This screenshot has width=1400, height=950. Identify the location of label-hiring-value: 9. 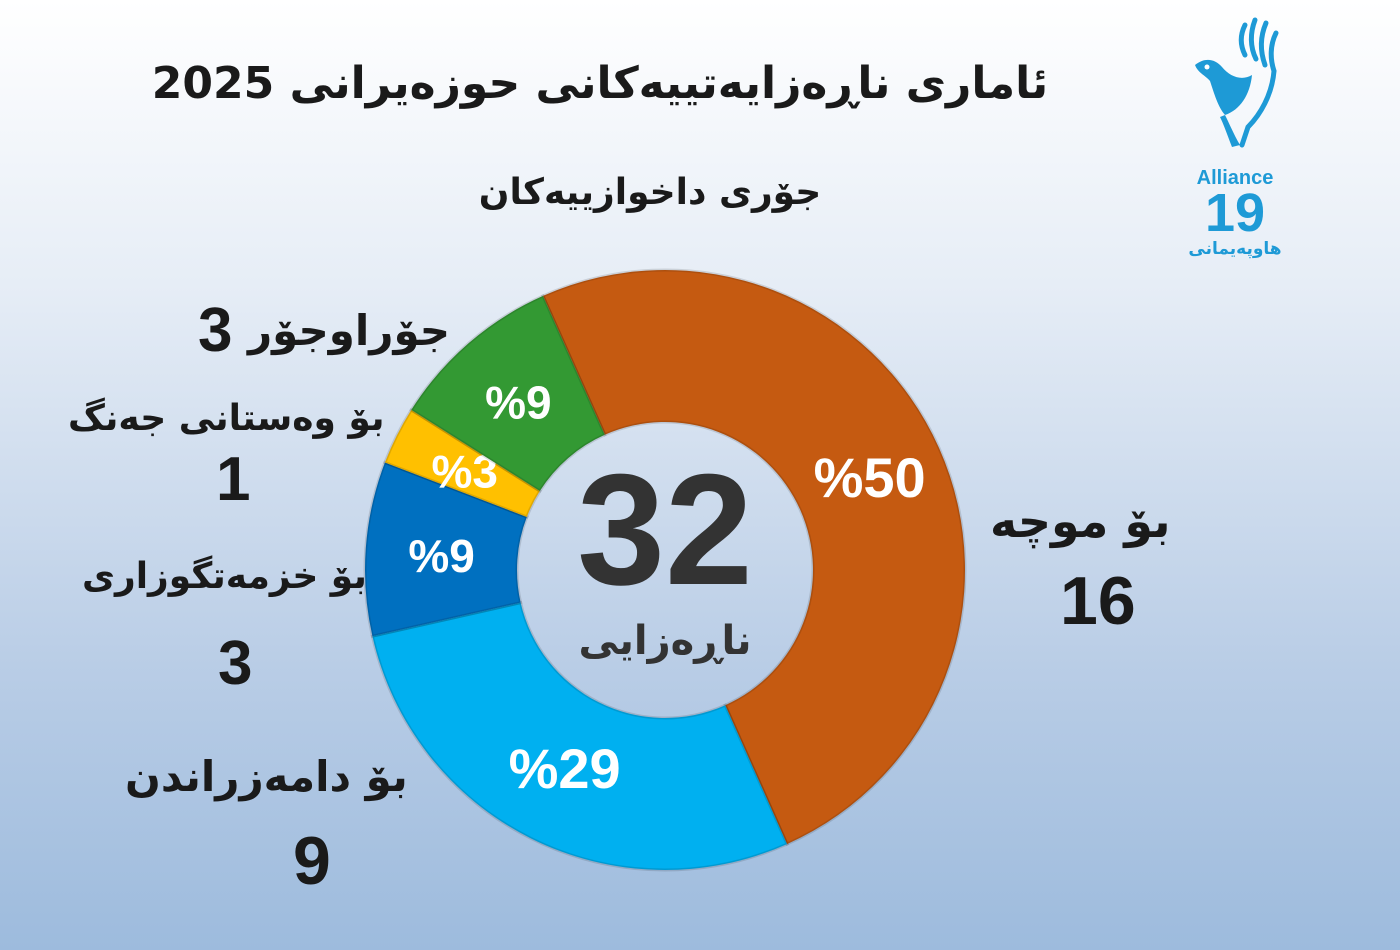
(312, 861).